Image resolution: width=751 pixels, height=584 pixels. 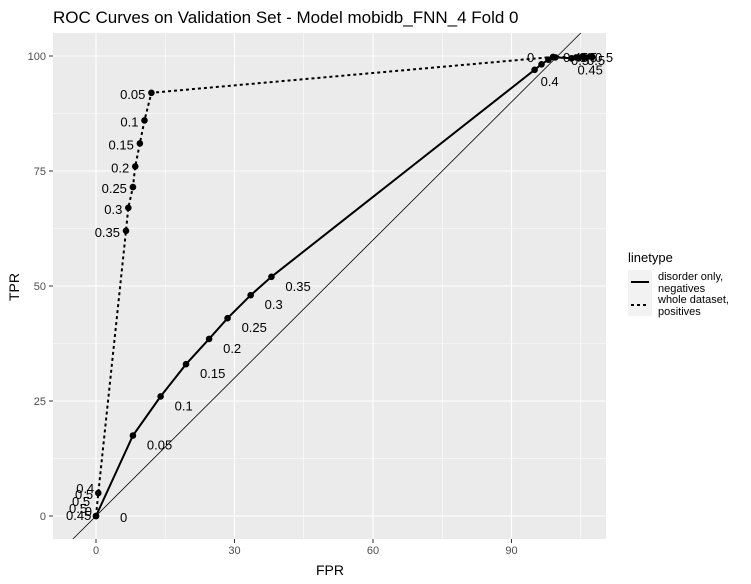 I want to click on legend-label: positives, so click(x=679, y=312).